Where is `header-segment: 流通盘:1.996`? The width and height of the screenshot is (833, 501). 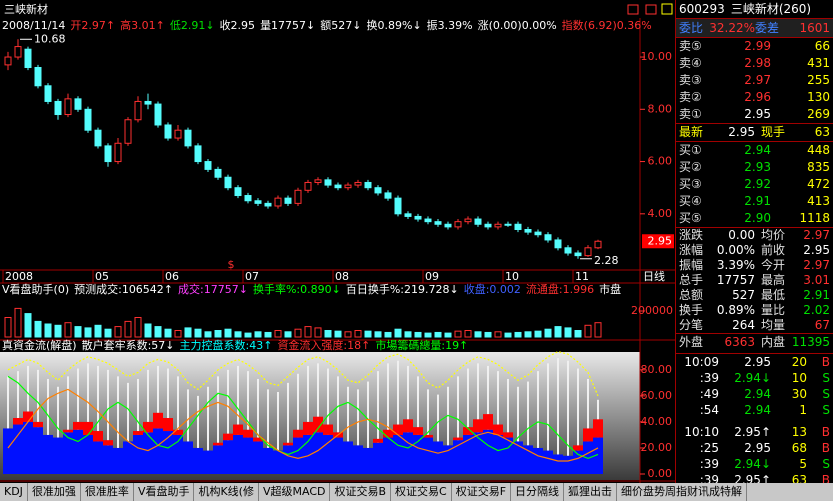 header-segment: 流通盘:1.996 is located at coordinates (560, 289).